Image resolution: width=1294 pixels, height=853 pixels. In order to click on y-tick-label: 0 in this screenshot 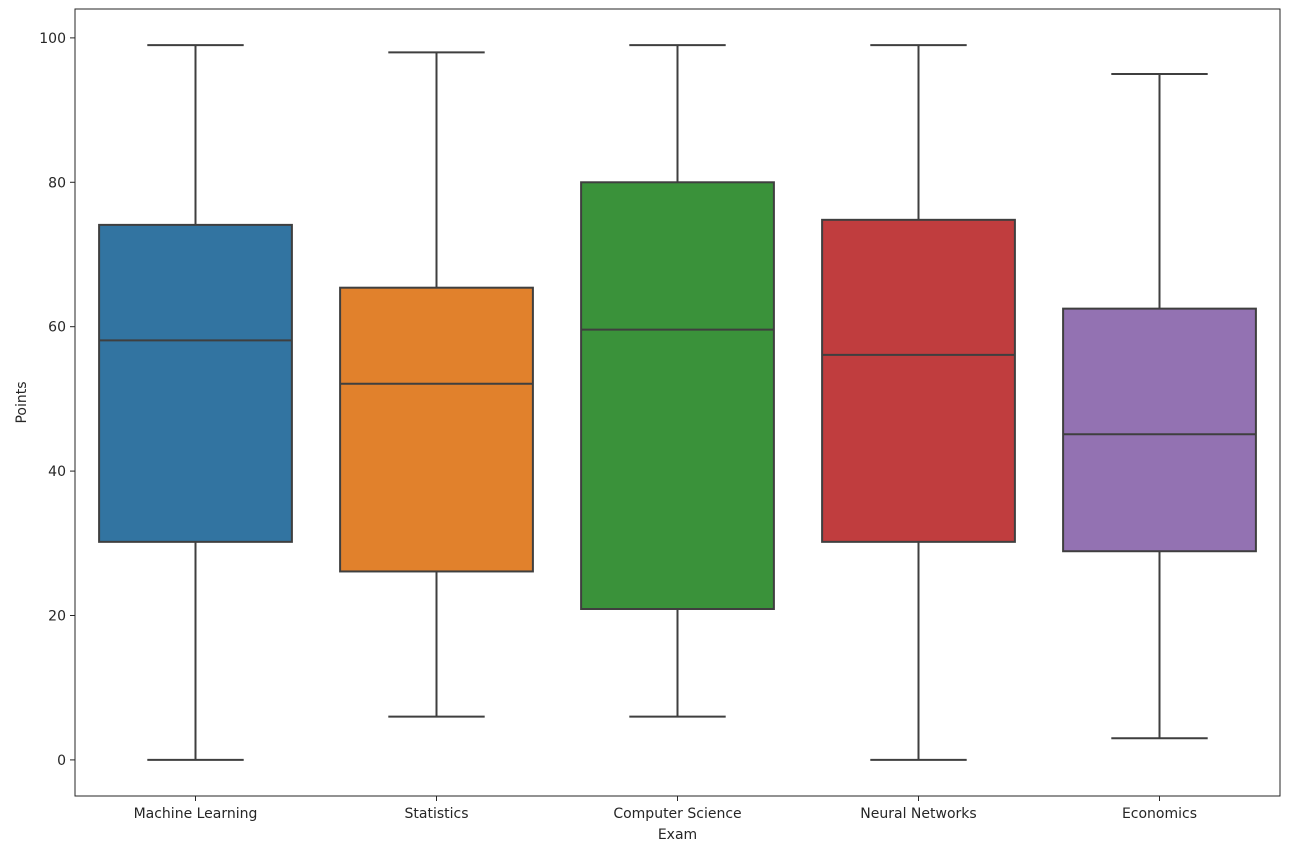, I will do `click(61, 761)`.